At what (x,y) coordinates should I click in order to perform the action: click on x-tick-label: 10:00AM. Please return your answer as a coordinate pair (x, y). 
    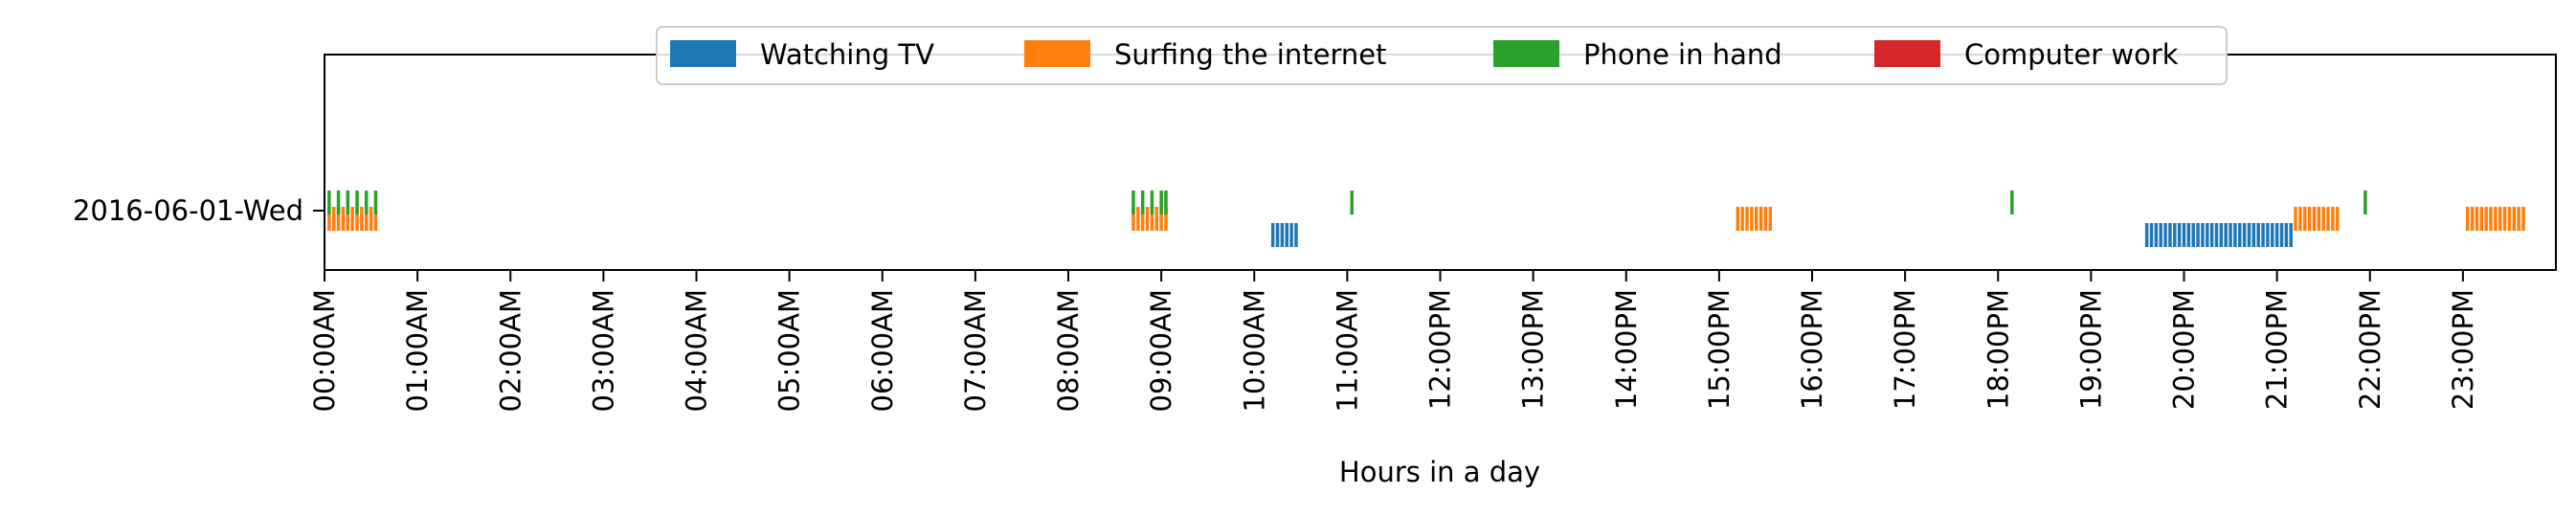
    Looking at the image, I should click on (1254, 350).